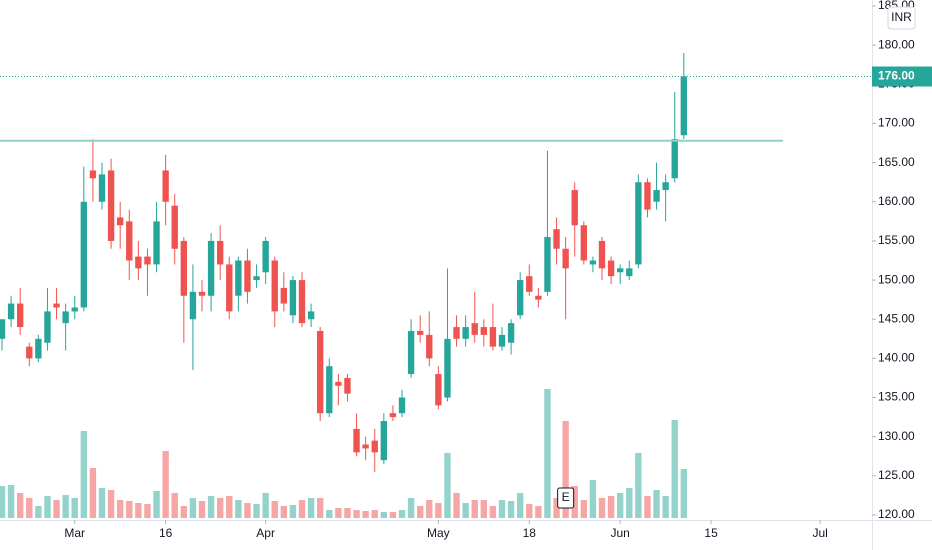 Image resolution: width=932 pixels, height=550 pixels. I want to click on y-tick-label: 125.00, so click(896, 475).